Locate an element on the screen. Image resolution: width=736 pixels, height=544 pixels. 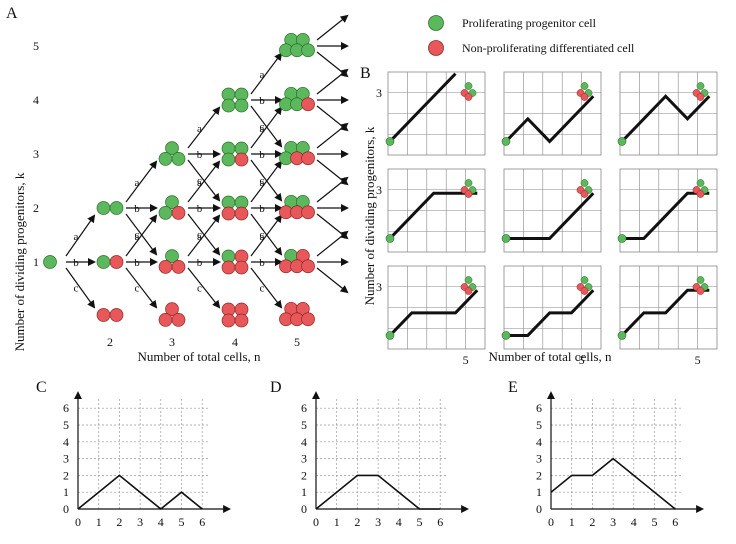
panel-a-xtick-3: 3 is located at coordinates (172, 342).